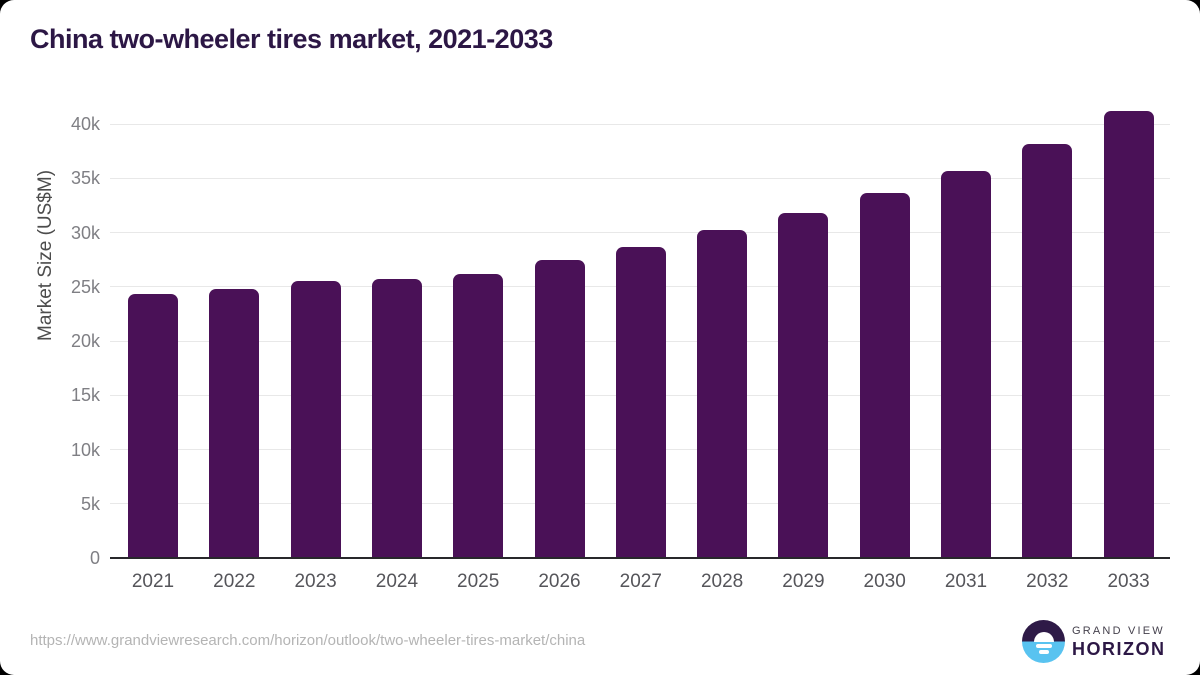 Image resolution: width=1200 pixels, height=675 pixels. What do you see at coordinates (85, 232) in the screenshot?
I see `y-tick-label: 30k` at bounding box center [85, 232].